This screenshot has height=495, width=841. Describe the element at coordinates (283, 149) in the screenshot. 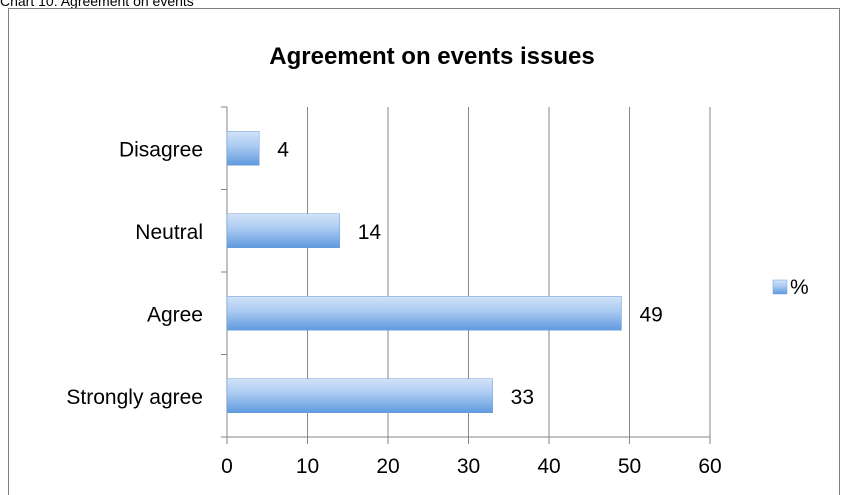

I see `data-label: 4` at that location.